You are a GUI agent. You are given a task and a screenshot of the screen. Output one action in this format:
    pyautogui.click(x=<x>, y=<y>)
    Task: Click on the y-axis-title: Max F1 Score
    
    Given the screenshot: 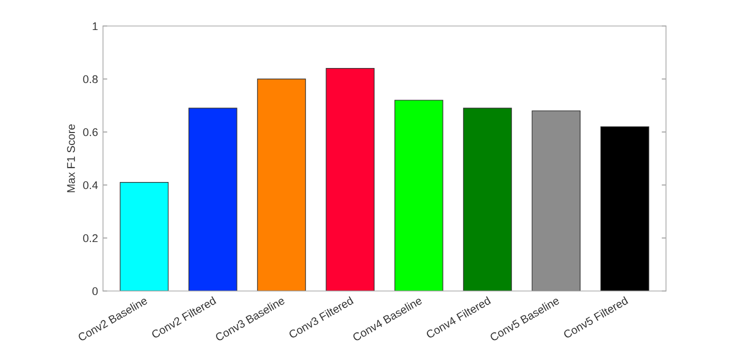 What is the action you would take?
    pyautogui.click(x=71, y=158)
    